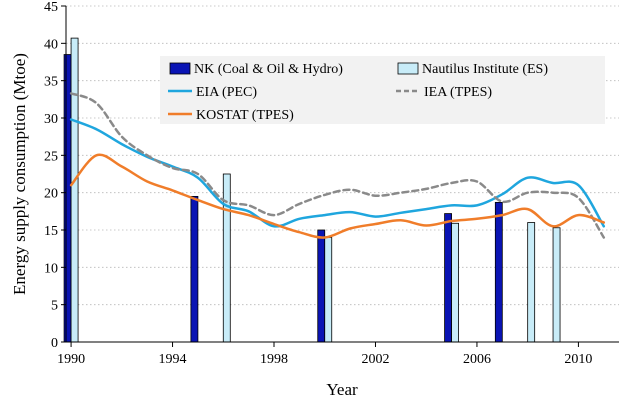 The height and width of the screenshot is (402, 624). What do you see at coordinates (448, 278) in the screenshot?
I see `bar-nk-2005` at bounding box center [448, 278].